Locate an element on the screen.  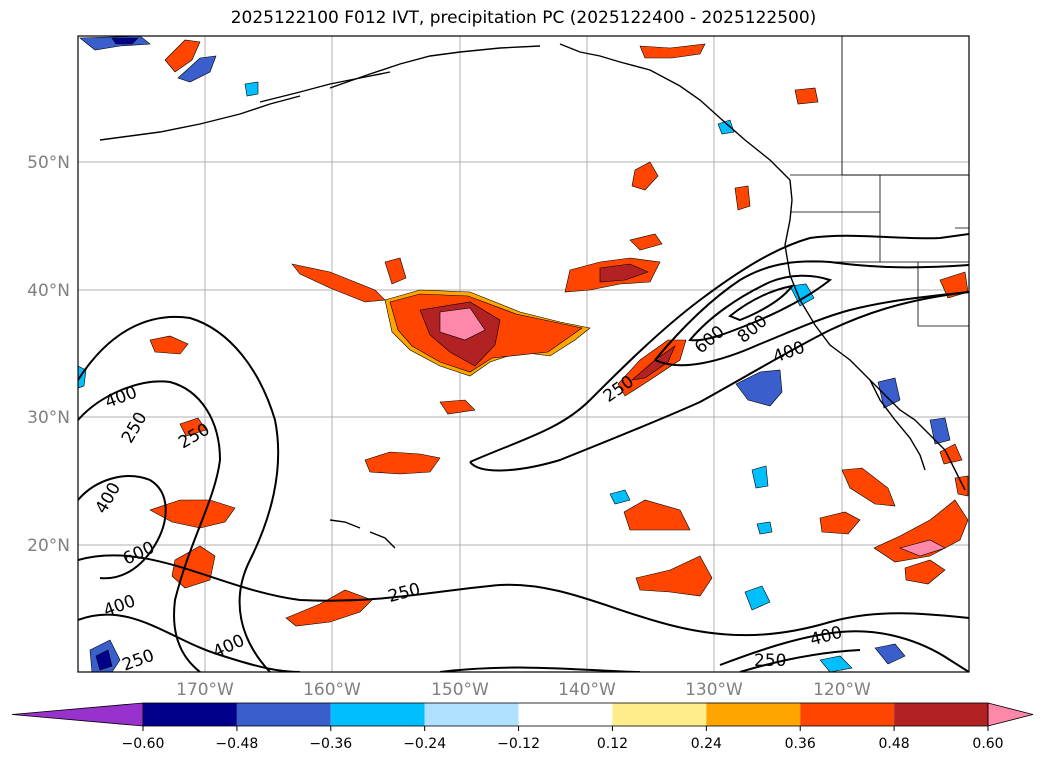
precip-blob-southwest-b is located at coordinates (193, 567).